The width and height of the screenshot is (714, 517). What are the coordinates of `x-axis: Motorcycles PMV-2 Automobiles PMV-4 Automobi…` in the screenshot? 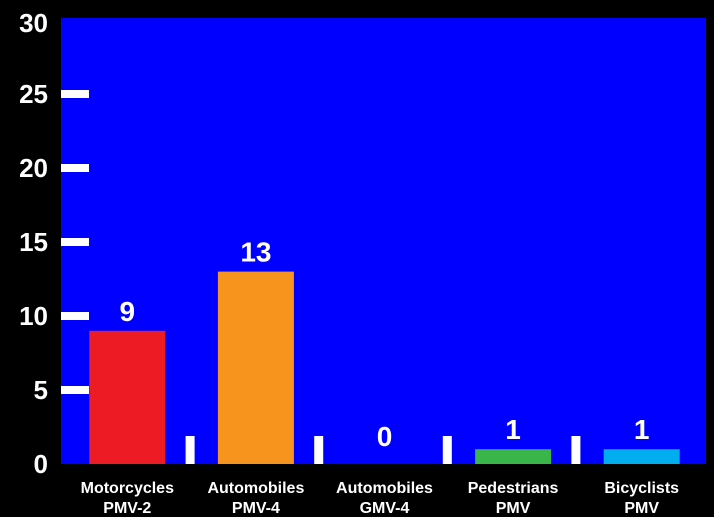 It's located at (380, 498).